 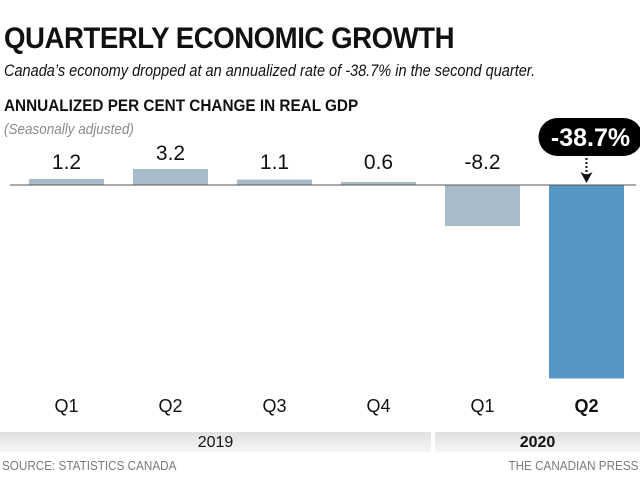 I want to click on category-label: Q4, so click(x=378, y=406).